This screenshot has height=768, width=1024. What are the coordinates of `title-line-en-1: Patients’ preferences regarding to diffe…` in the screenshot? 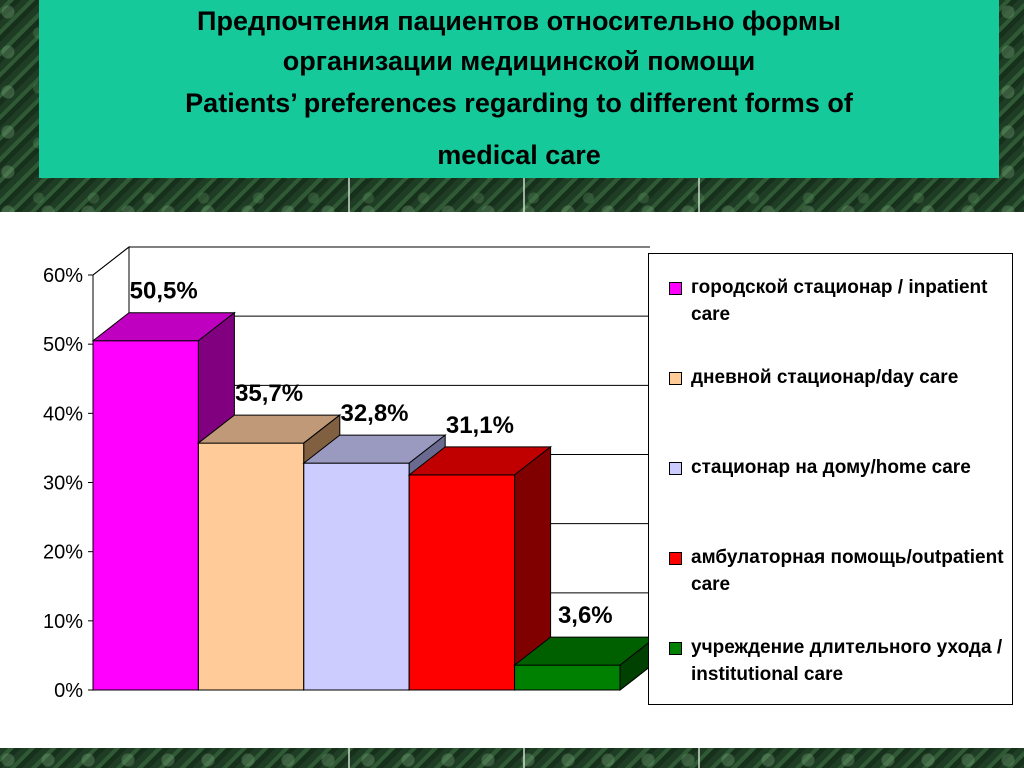 It's located at (519, 103).